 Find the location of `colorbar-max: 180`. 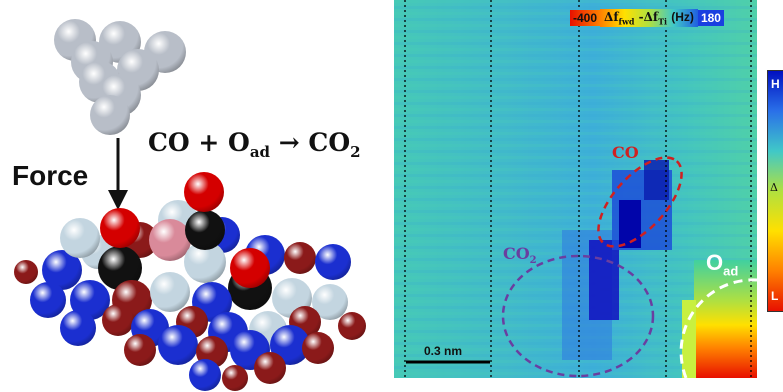

colorbar-max: 180 is located at coordinates (710, 18).